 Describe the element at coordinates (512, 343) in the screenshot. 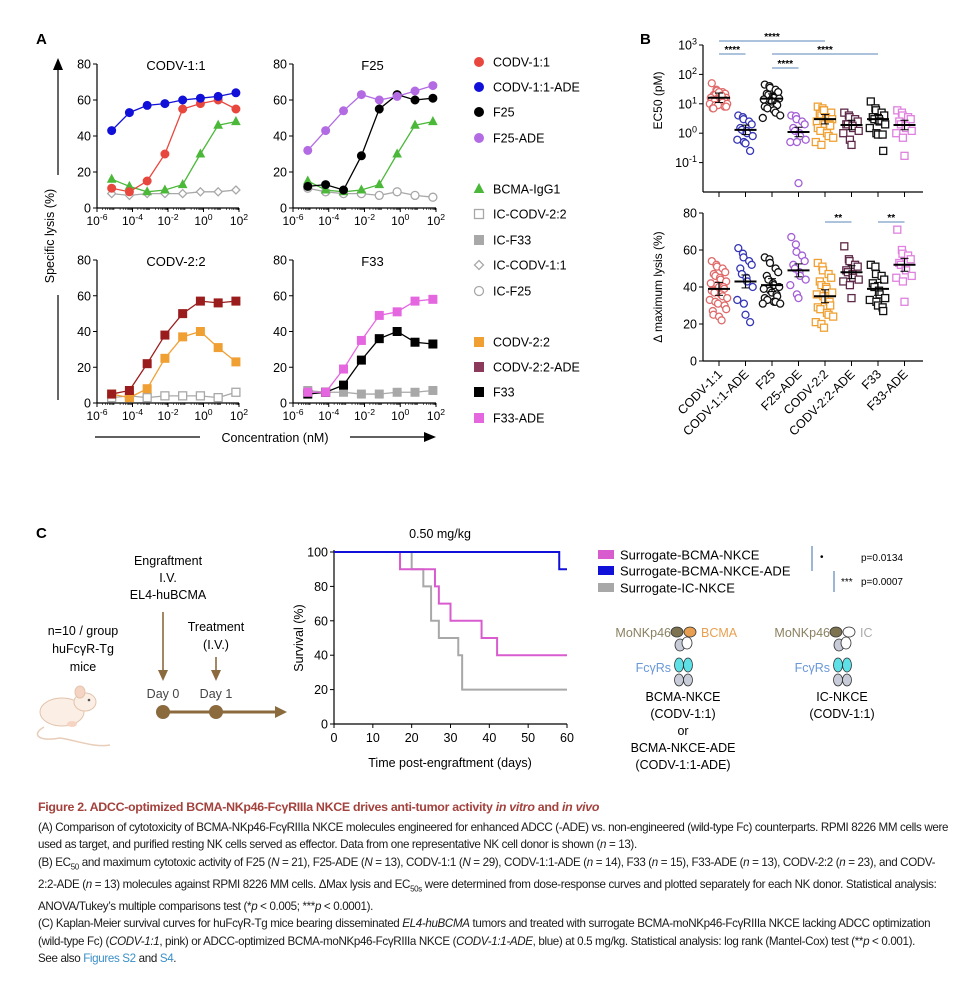

I see `legend-item: CODV-2:2` at that location.